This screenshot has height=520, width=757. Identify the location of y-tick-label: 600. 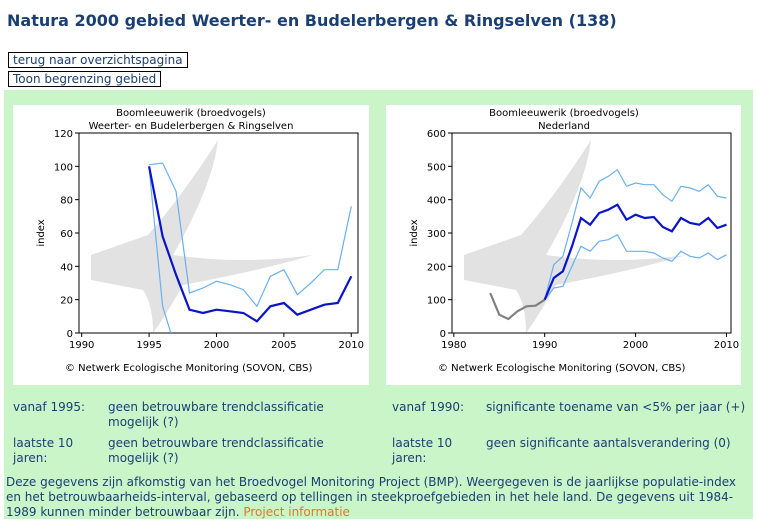
(436, 134).